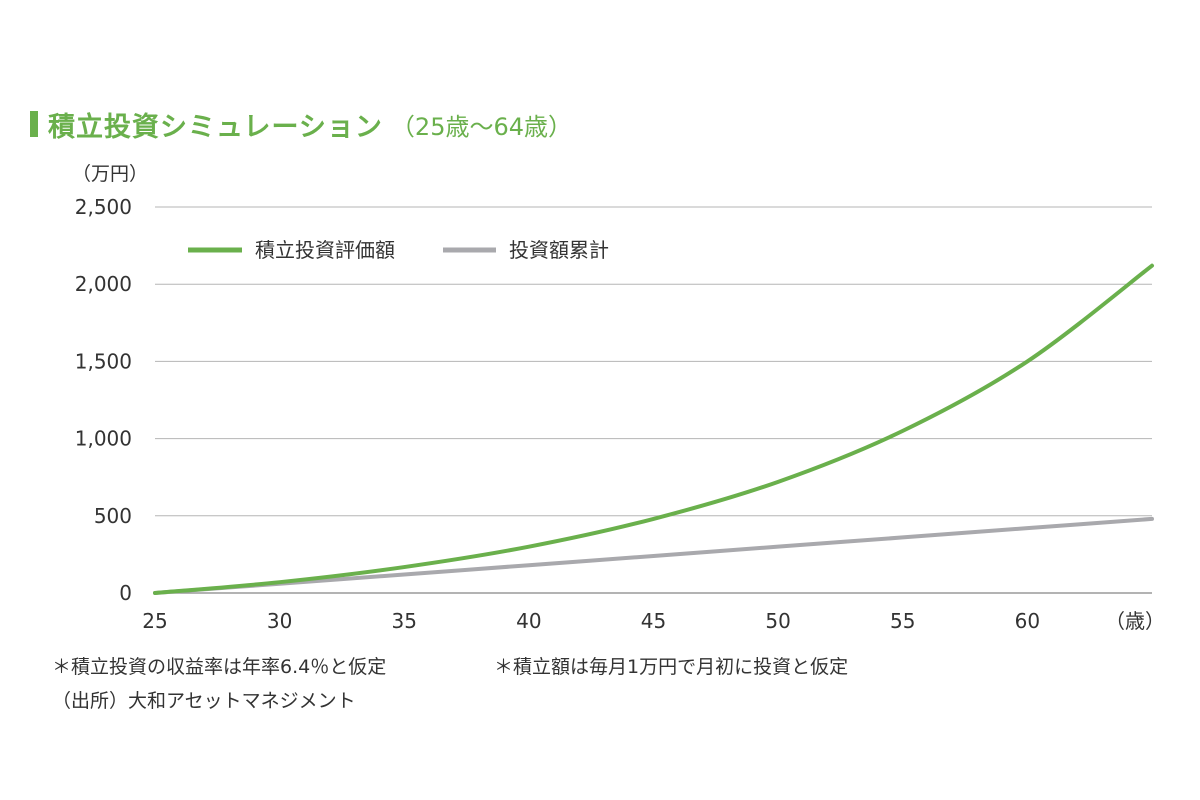 The height and width of the screenshot is (800, 1200). I want to click on legend: 積立投資評価額 投資額累計, so click(398, 250).